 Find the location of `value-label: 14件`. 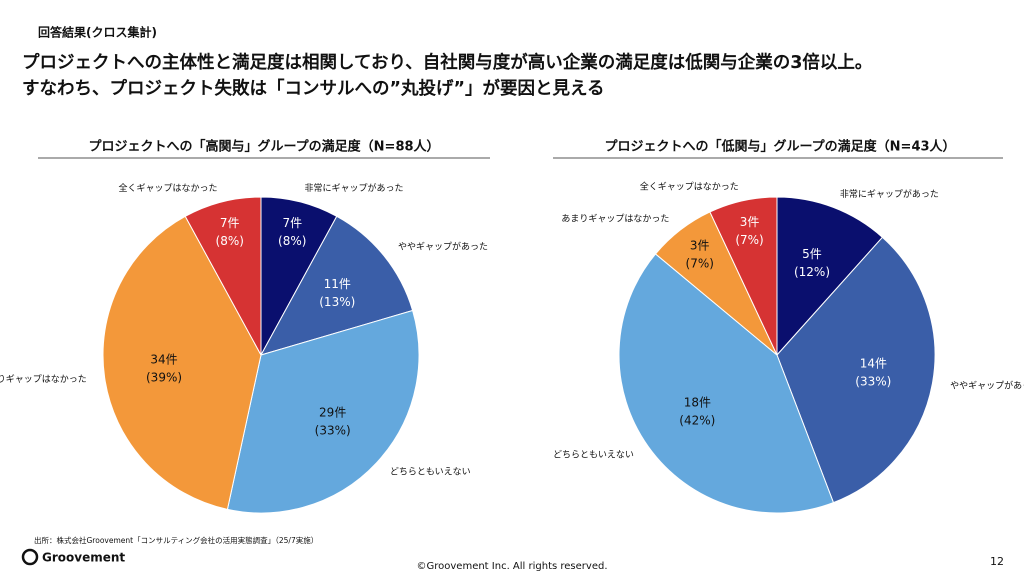

value-label: 14件 is located at coordinates (873, 363).